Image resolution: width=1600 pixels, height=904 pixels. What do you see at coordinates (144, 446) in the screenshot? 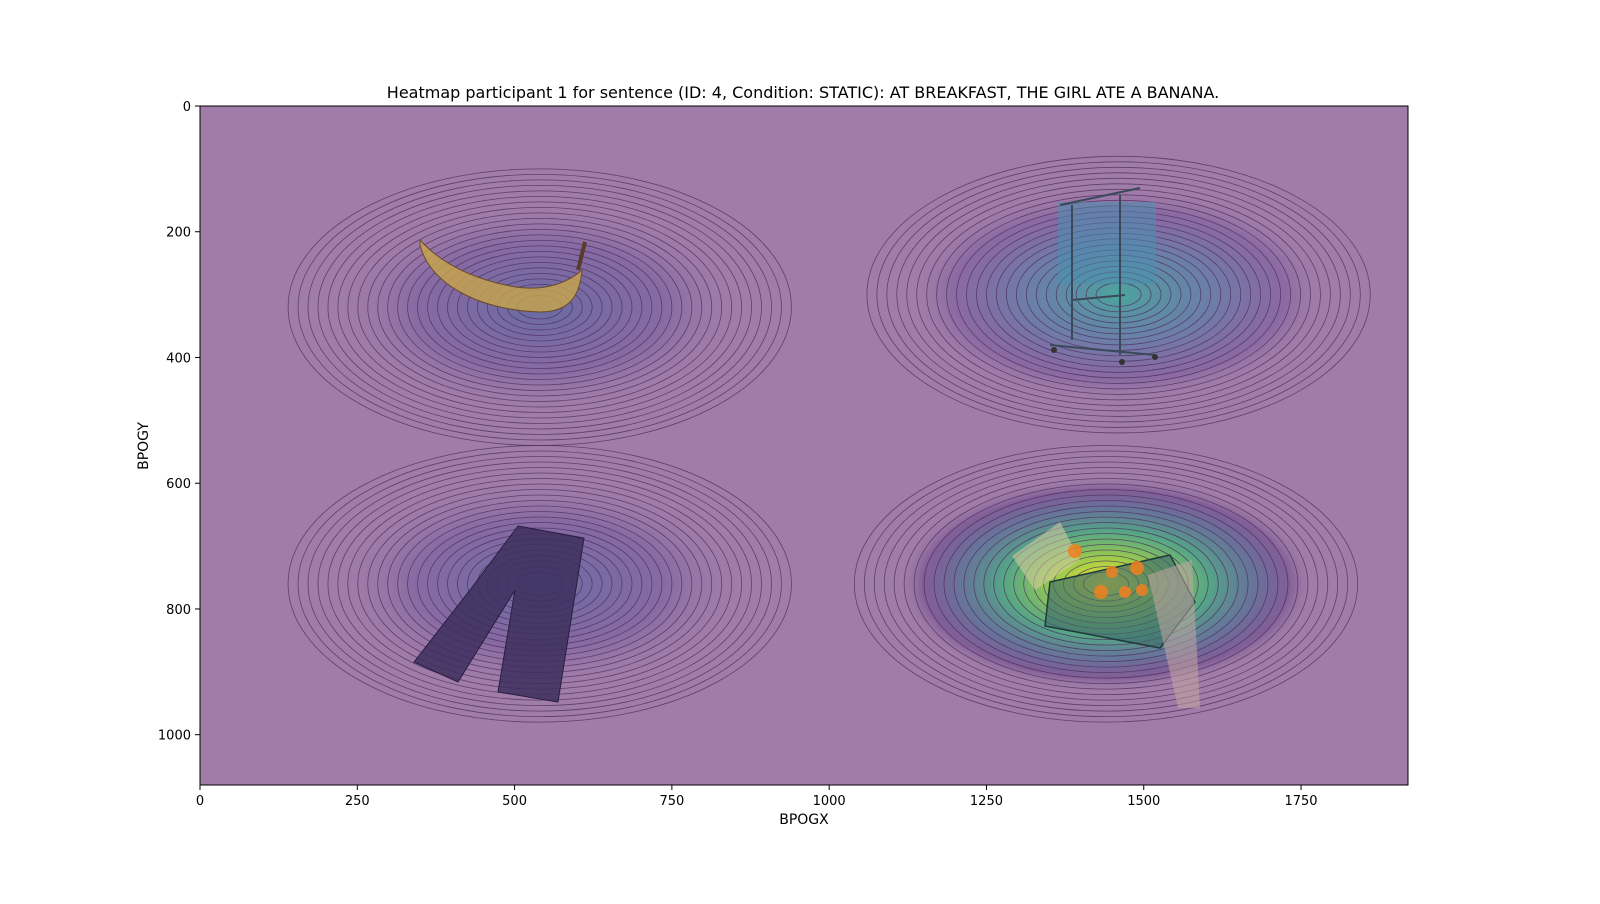
I see `y-axis-label: BPOGY` at bounding box center [144, 446].